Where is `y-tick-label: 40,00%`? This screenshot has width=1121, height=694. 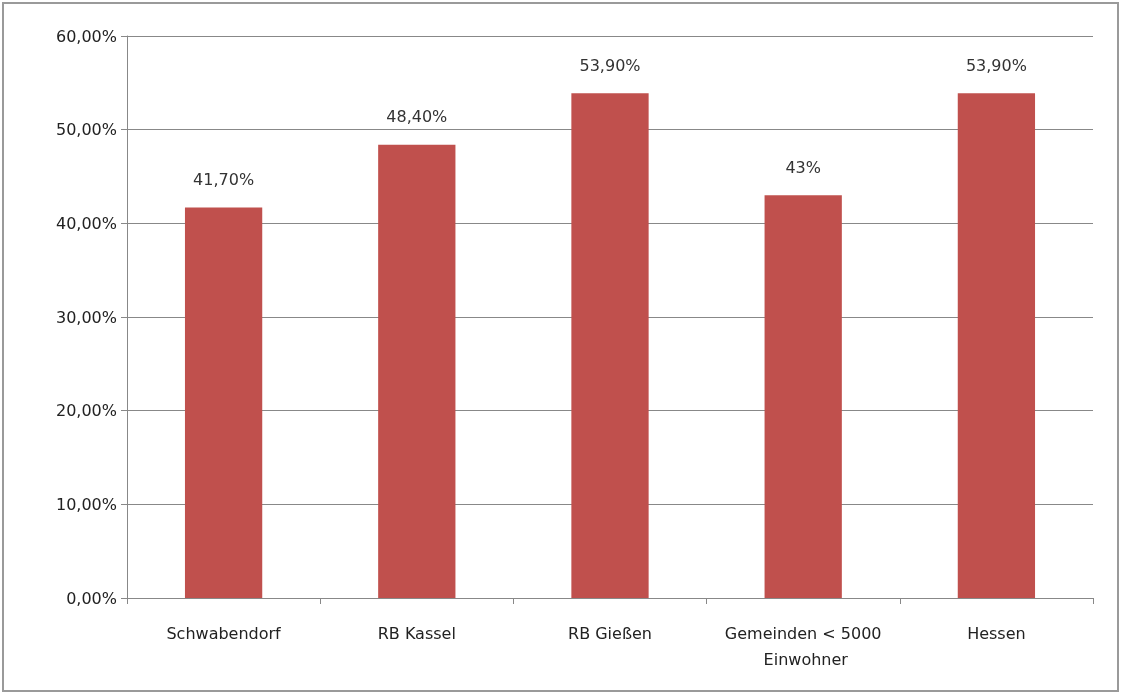 y-tick-label: 40,00% is located at coordinates (86, 223).